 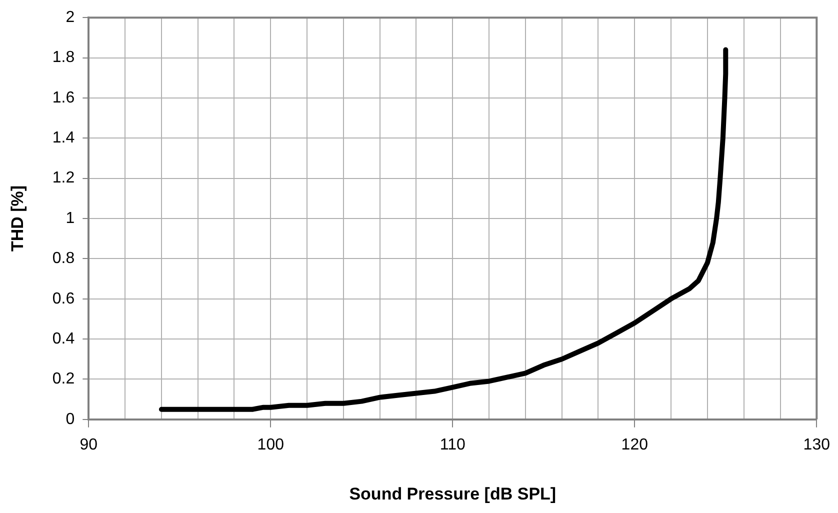 What do you see at coordinates (63, 379) in the screenshot?
I see `y-tick-label: 0.2` at bounding box center [63, 379].